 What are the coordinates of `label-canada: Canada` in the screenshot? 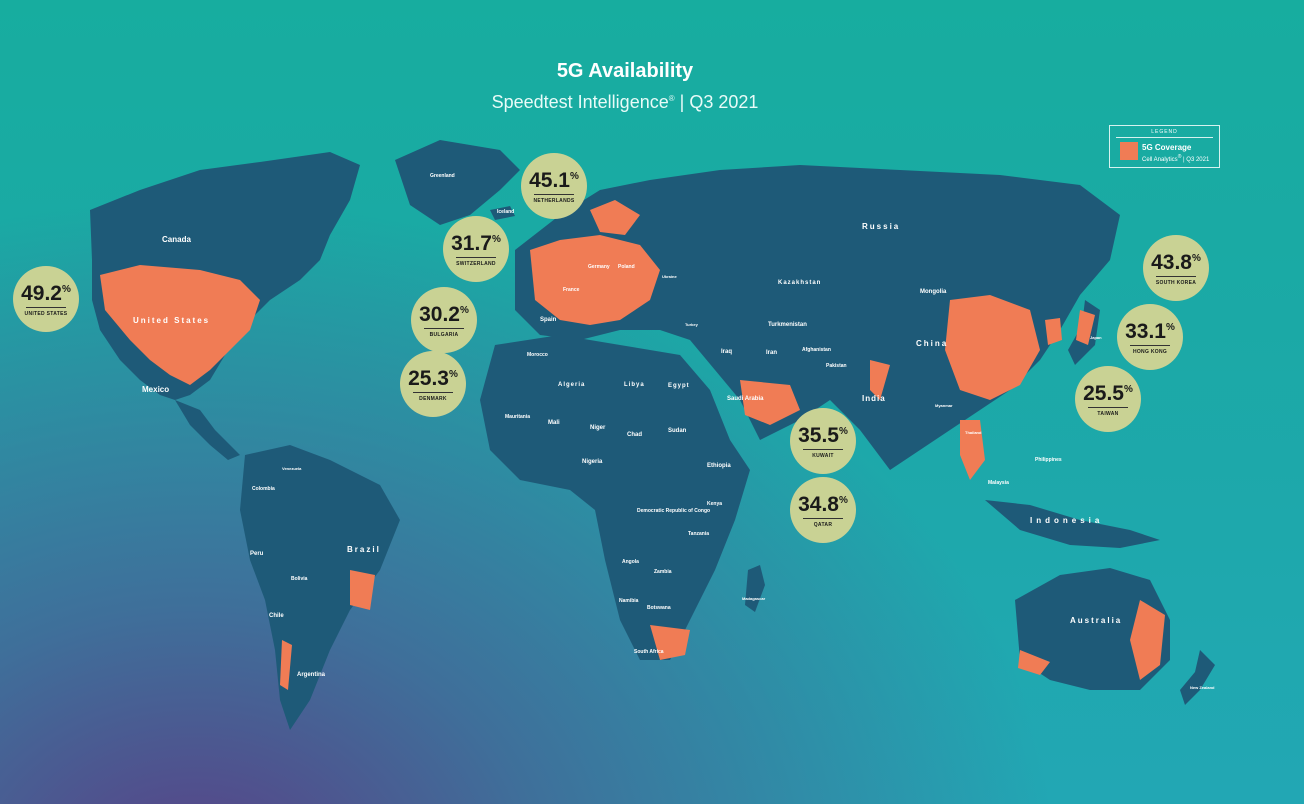 It's located at (176, 239).